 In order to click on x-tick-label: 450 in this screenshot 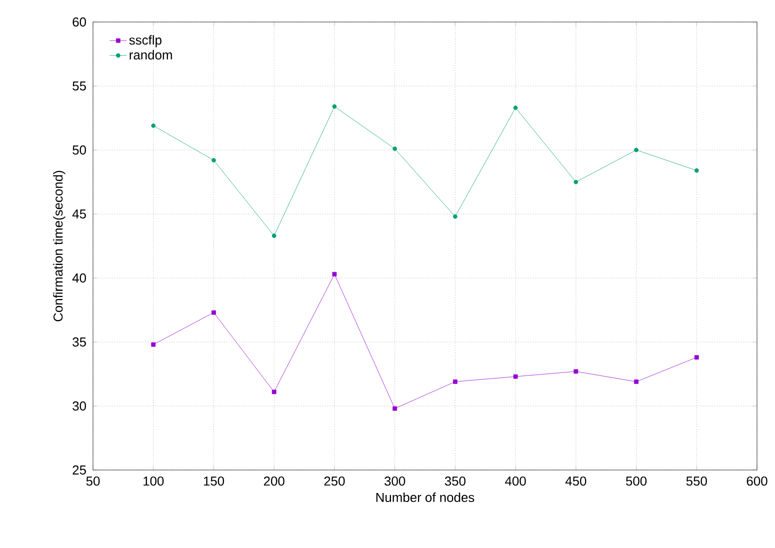, I will do `click(575, 481)`.